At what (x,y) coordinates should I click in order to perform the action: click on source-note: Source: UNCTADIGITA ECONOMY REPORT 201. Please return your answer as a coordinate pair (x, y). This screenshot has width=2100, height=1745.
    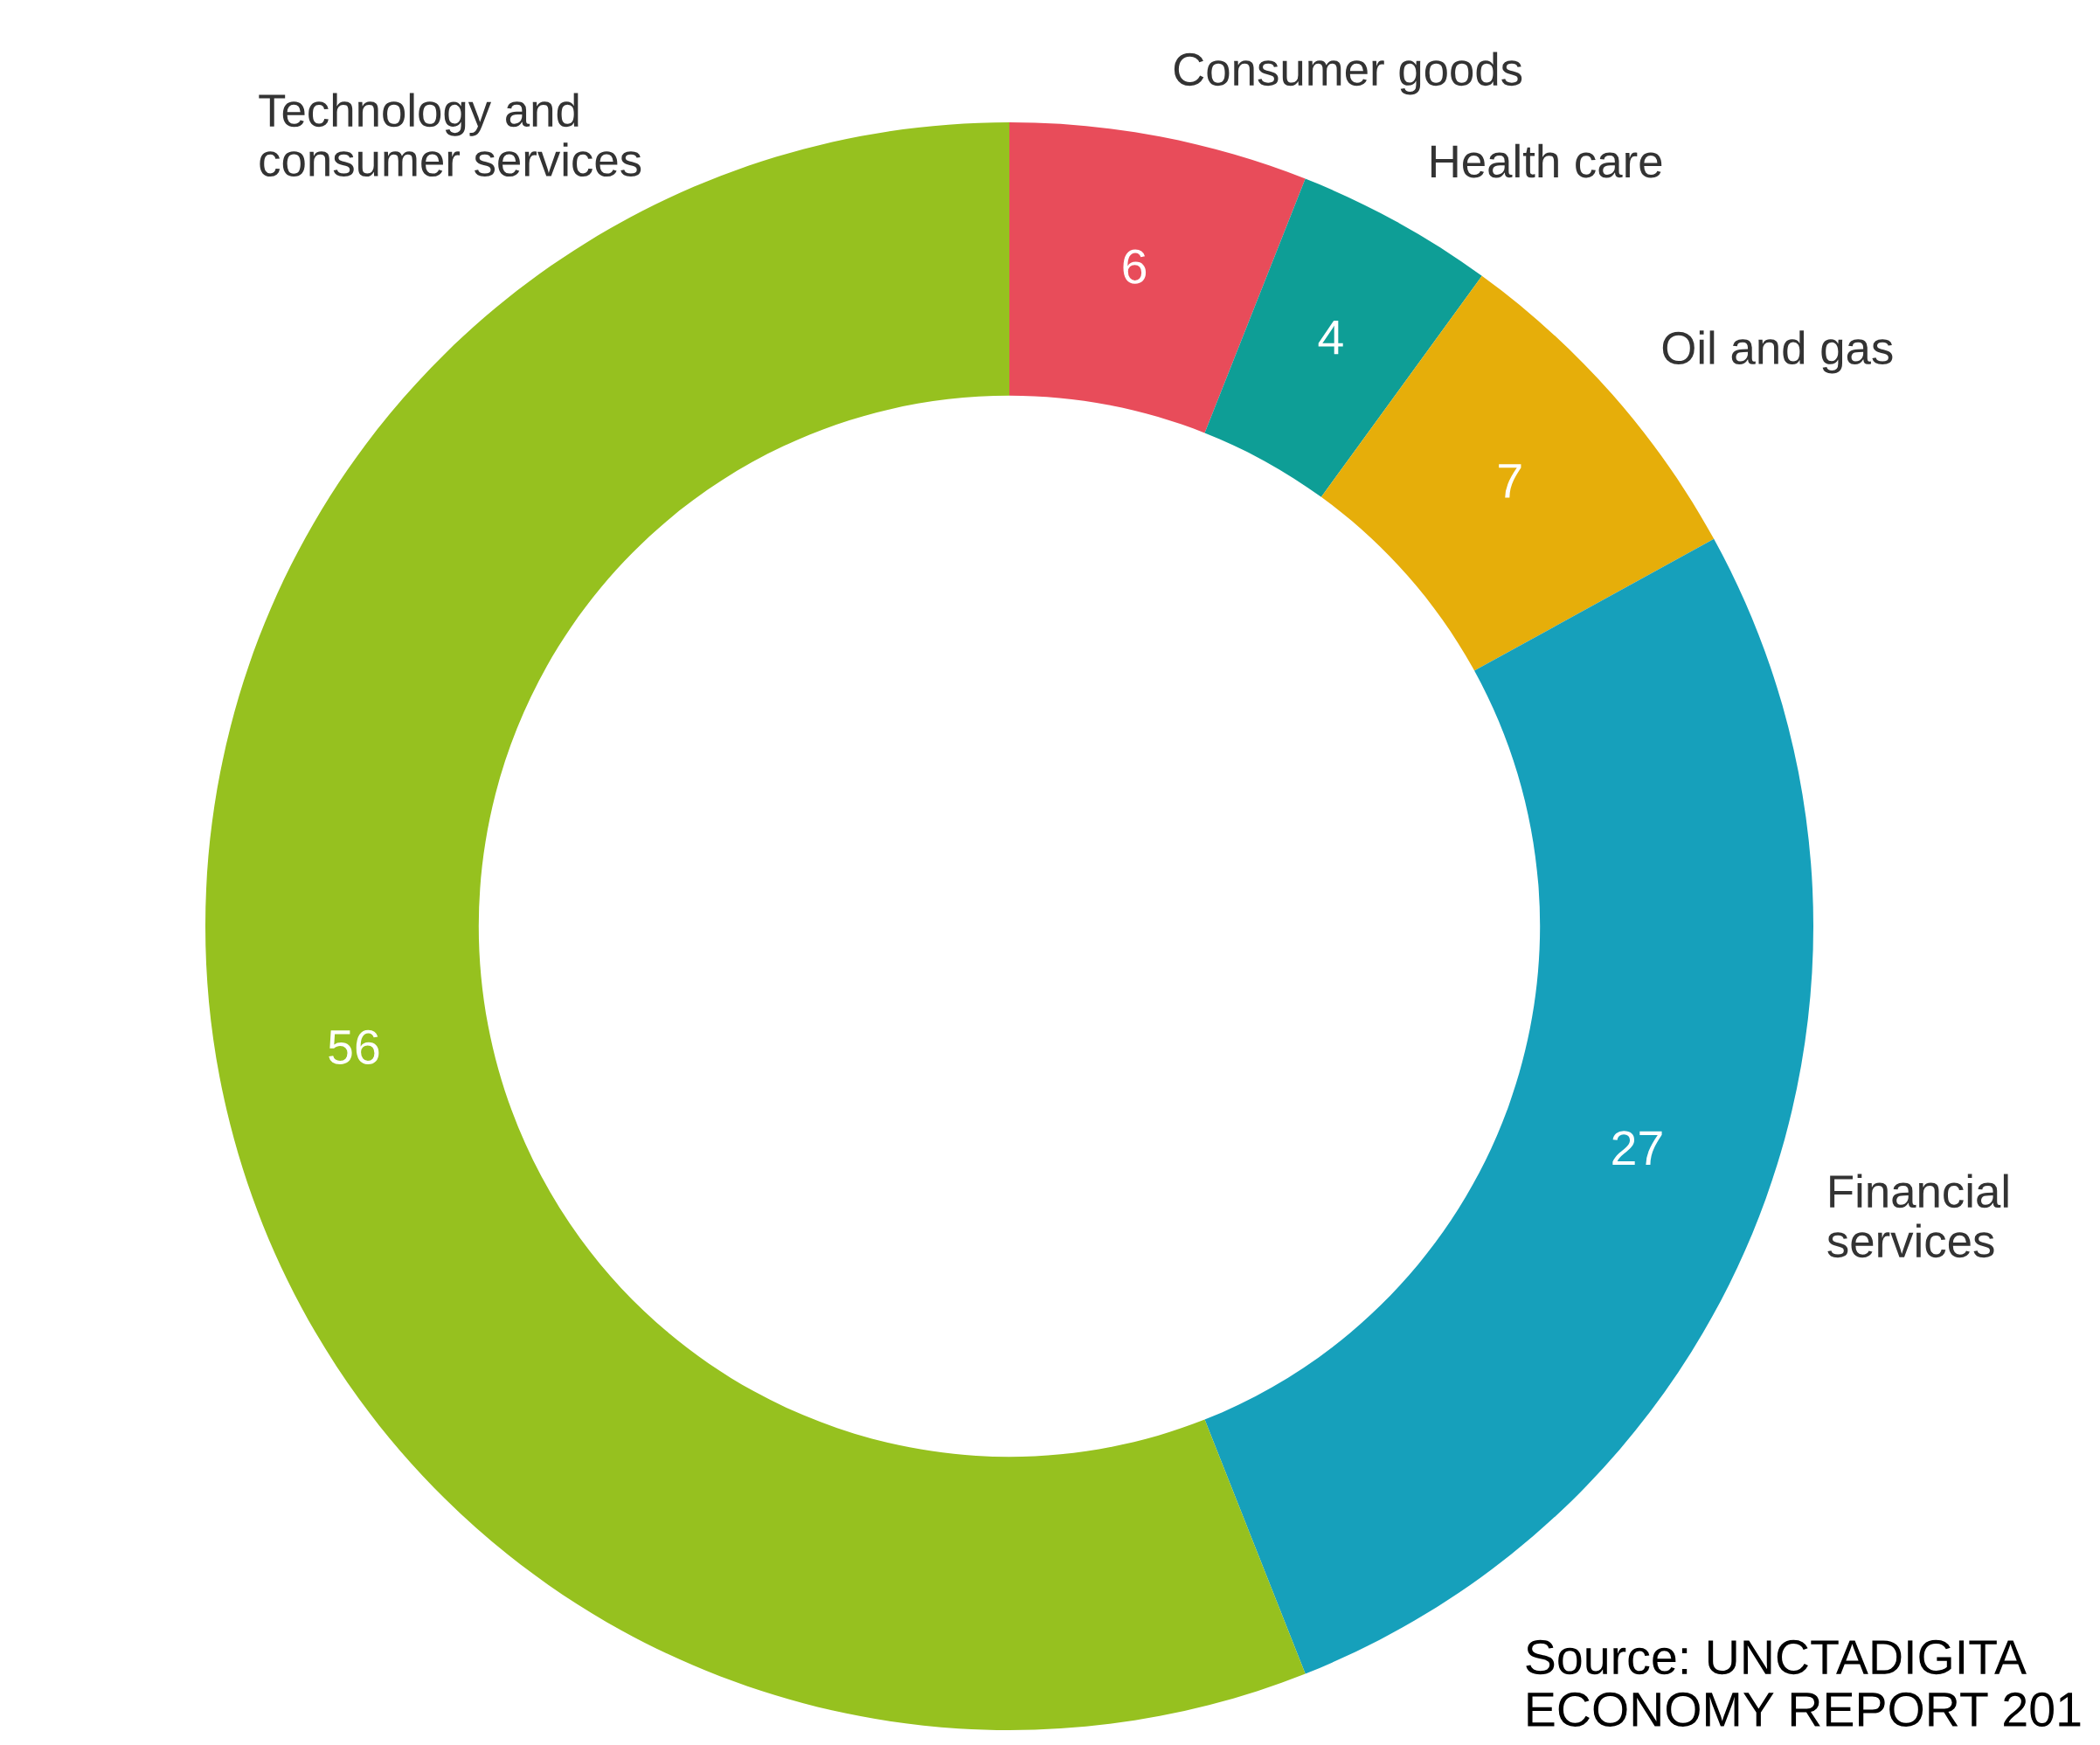
    Looking at the image, I should click on (1804, 1683).